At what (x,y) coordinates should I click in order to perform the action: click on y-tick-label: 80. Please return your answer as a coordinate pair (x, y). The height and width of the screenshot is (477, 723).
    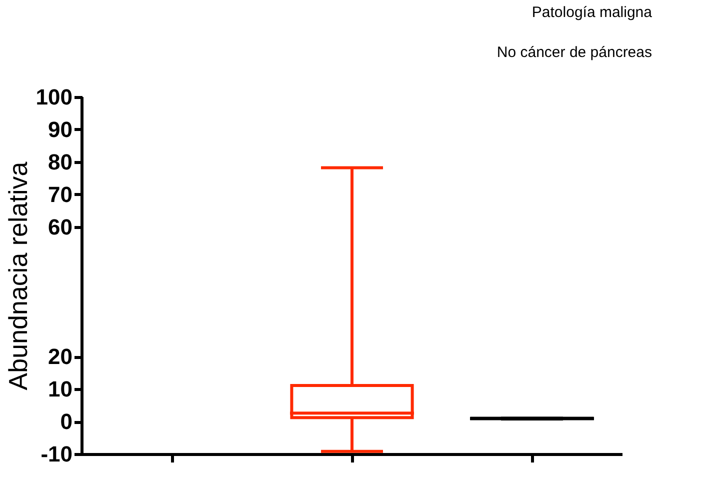
    Looking at the image, I should click on (60, 161).